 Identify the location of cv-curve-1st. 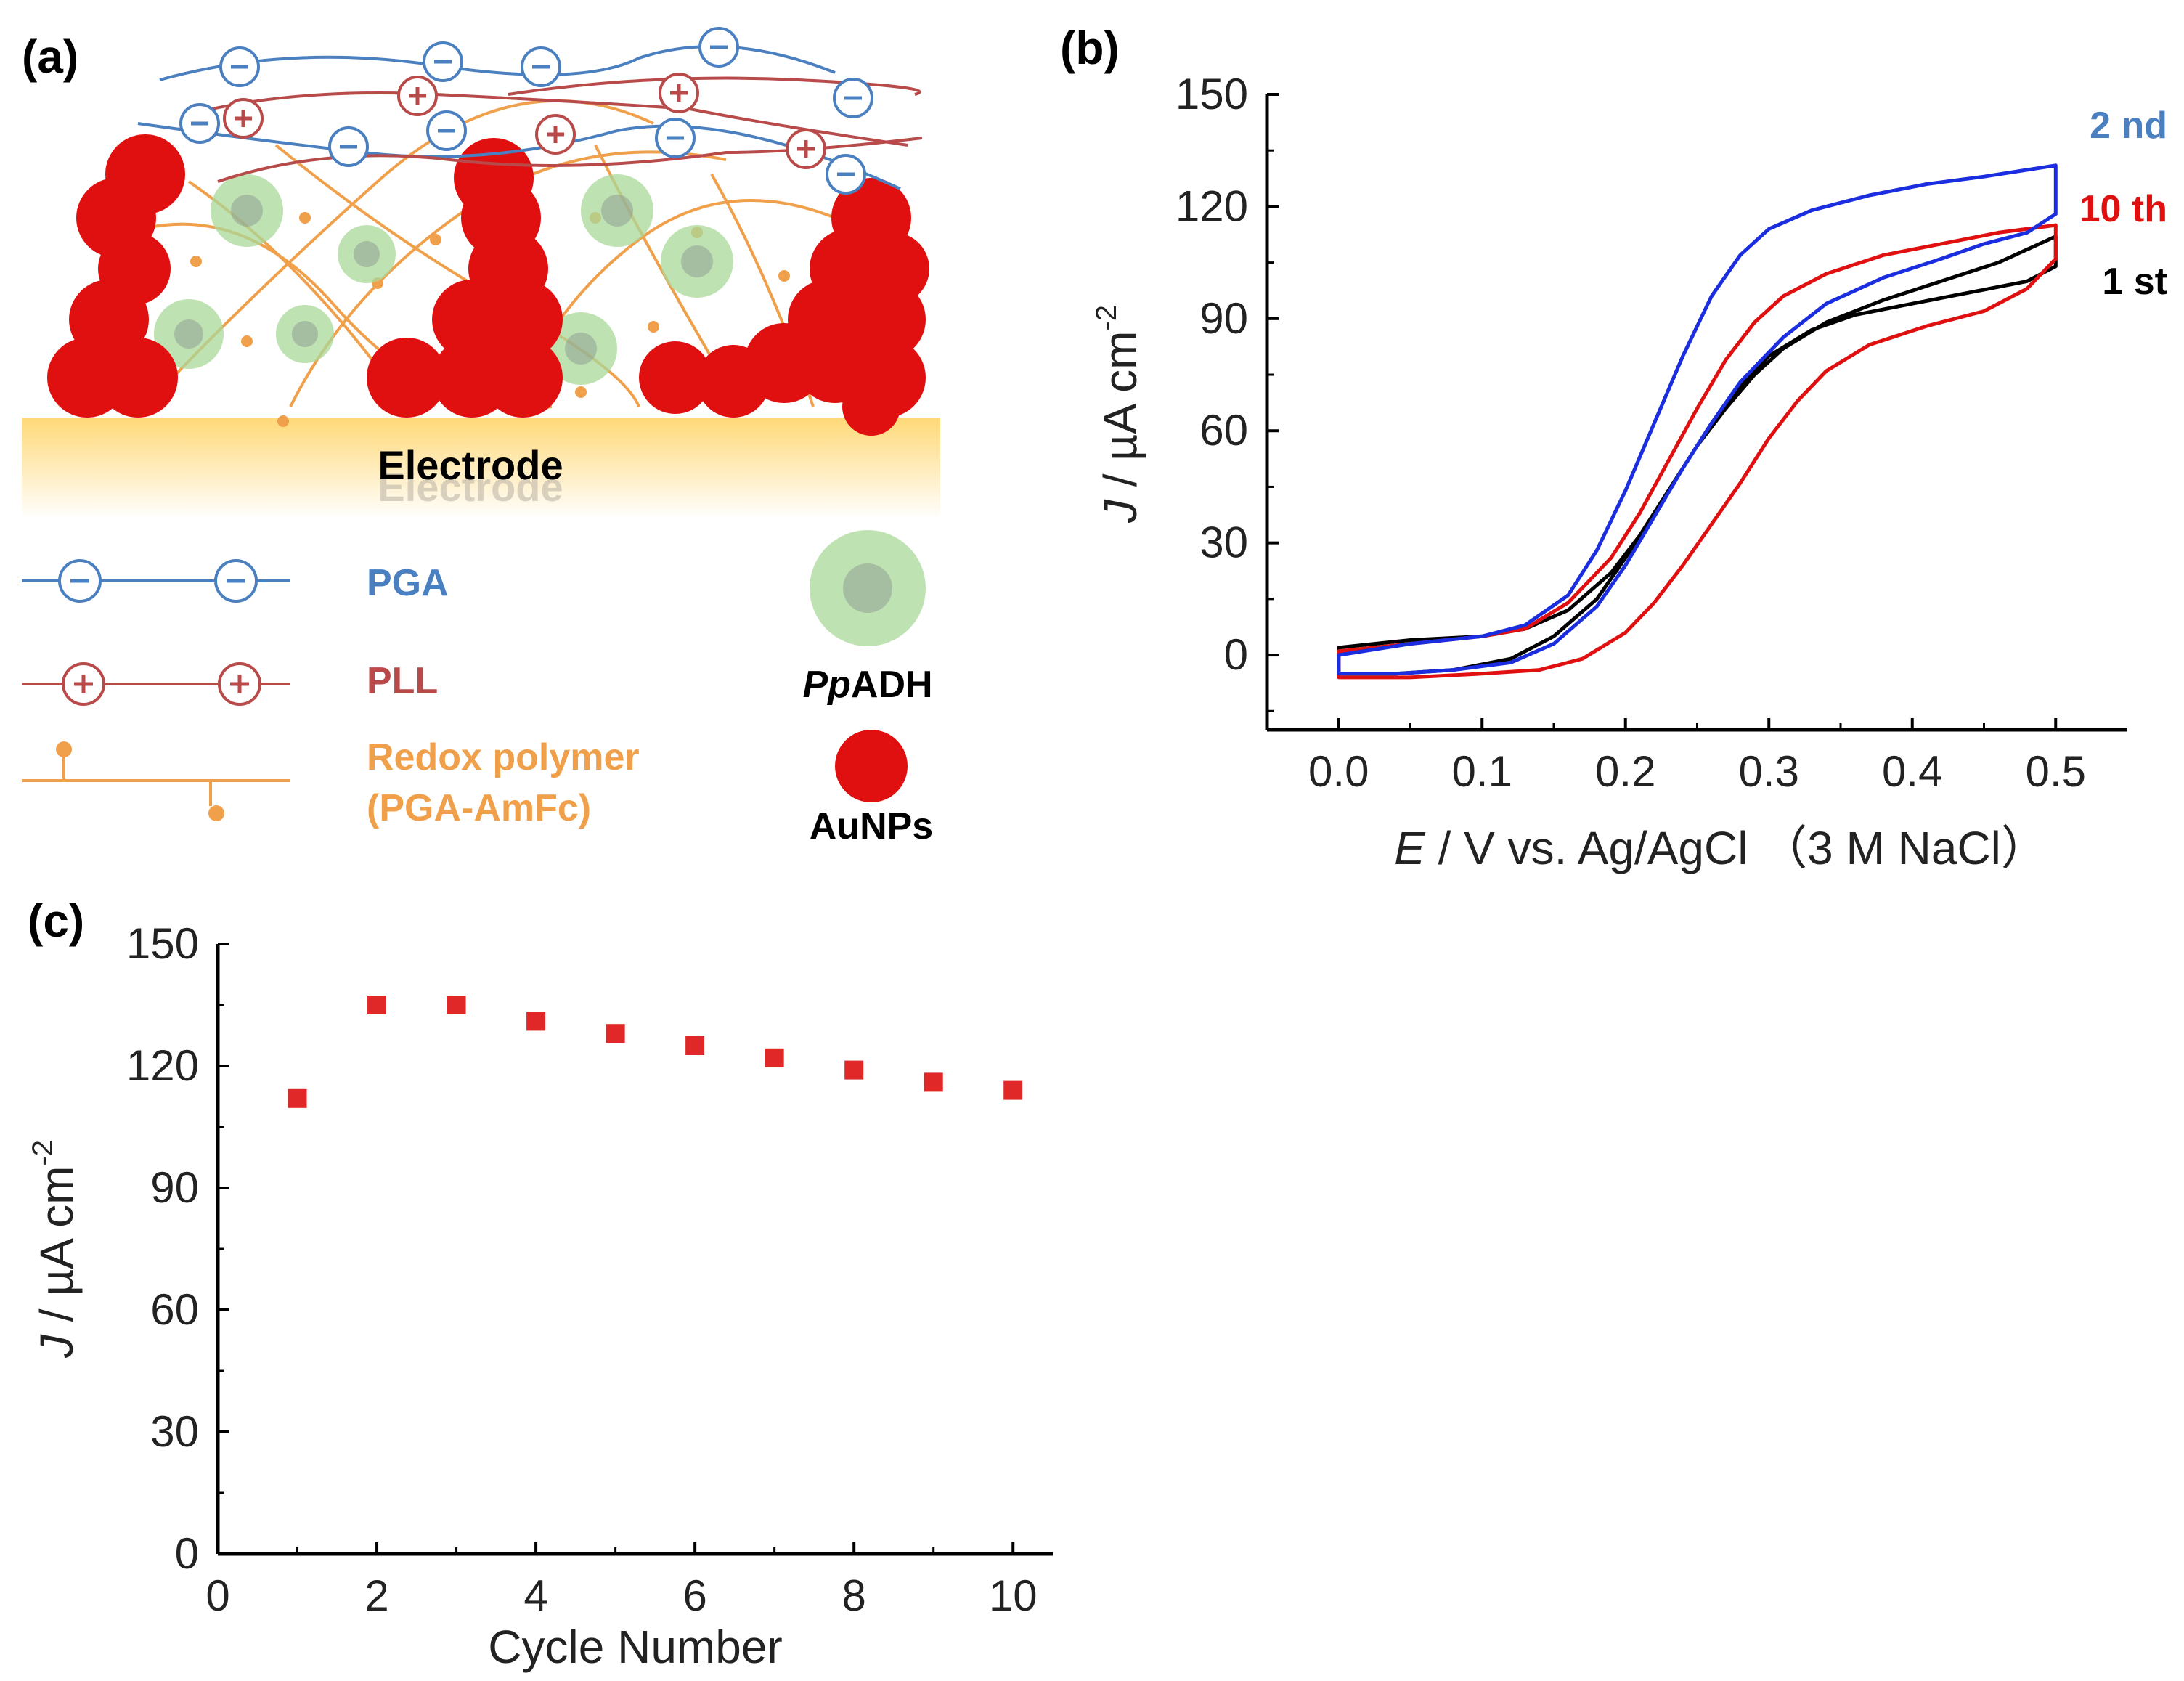
(1697, 455).